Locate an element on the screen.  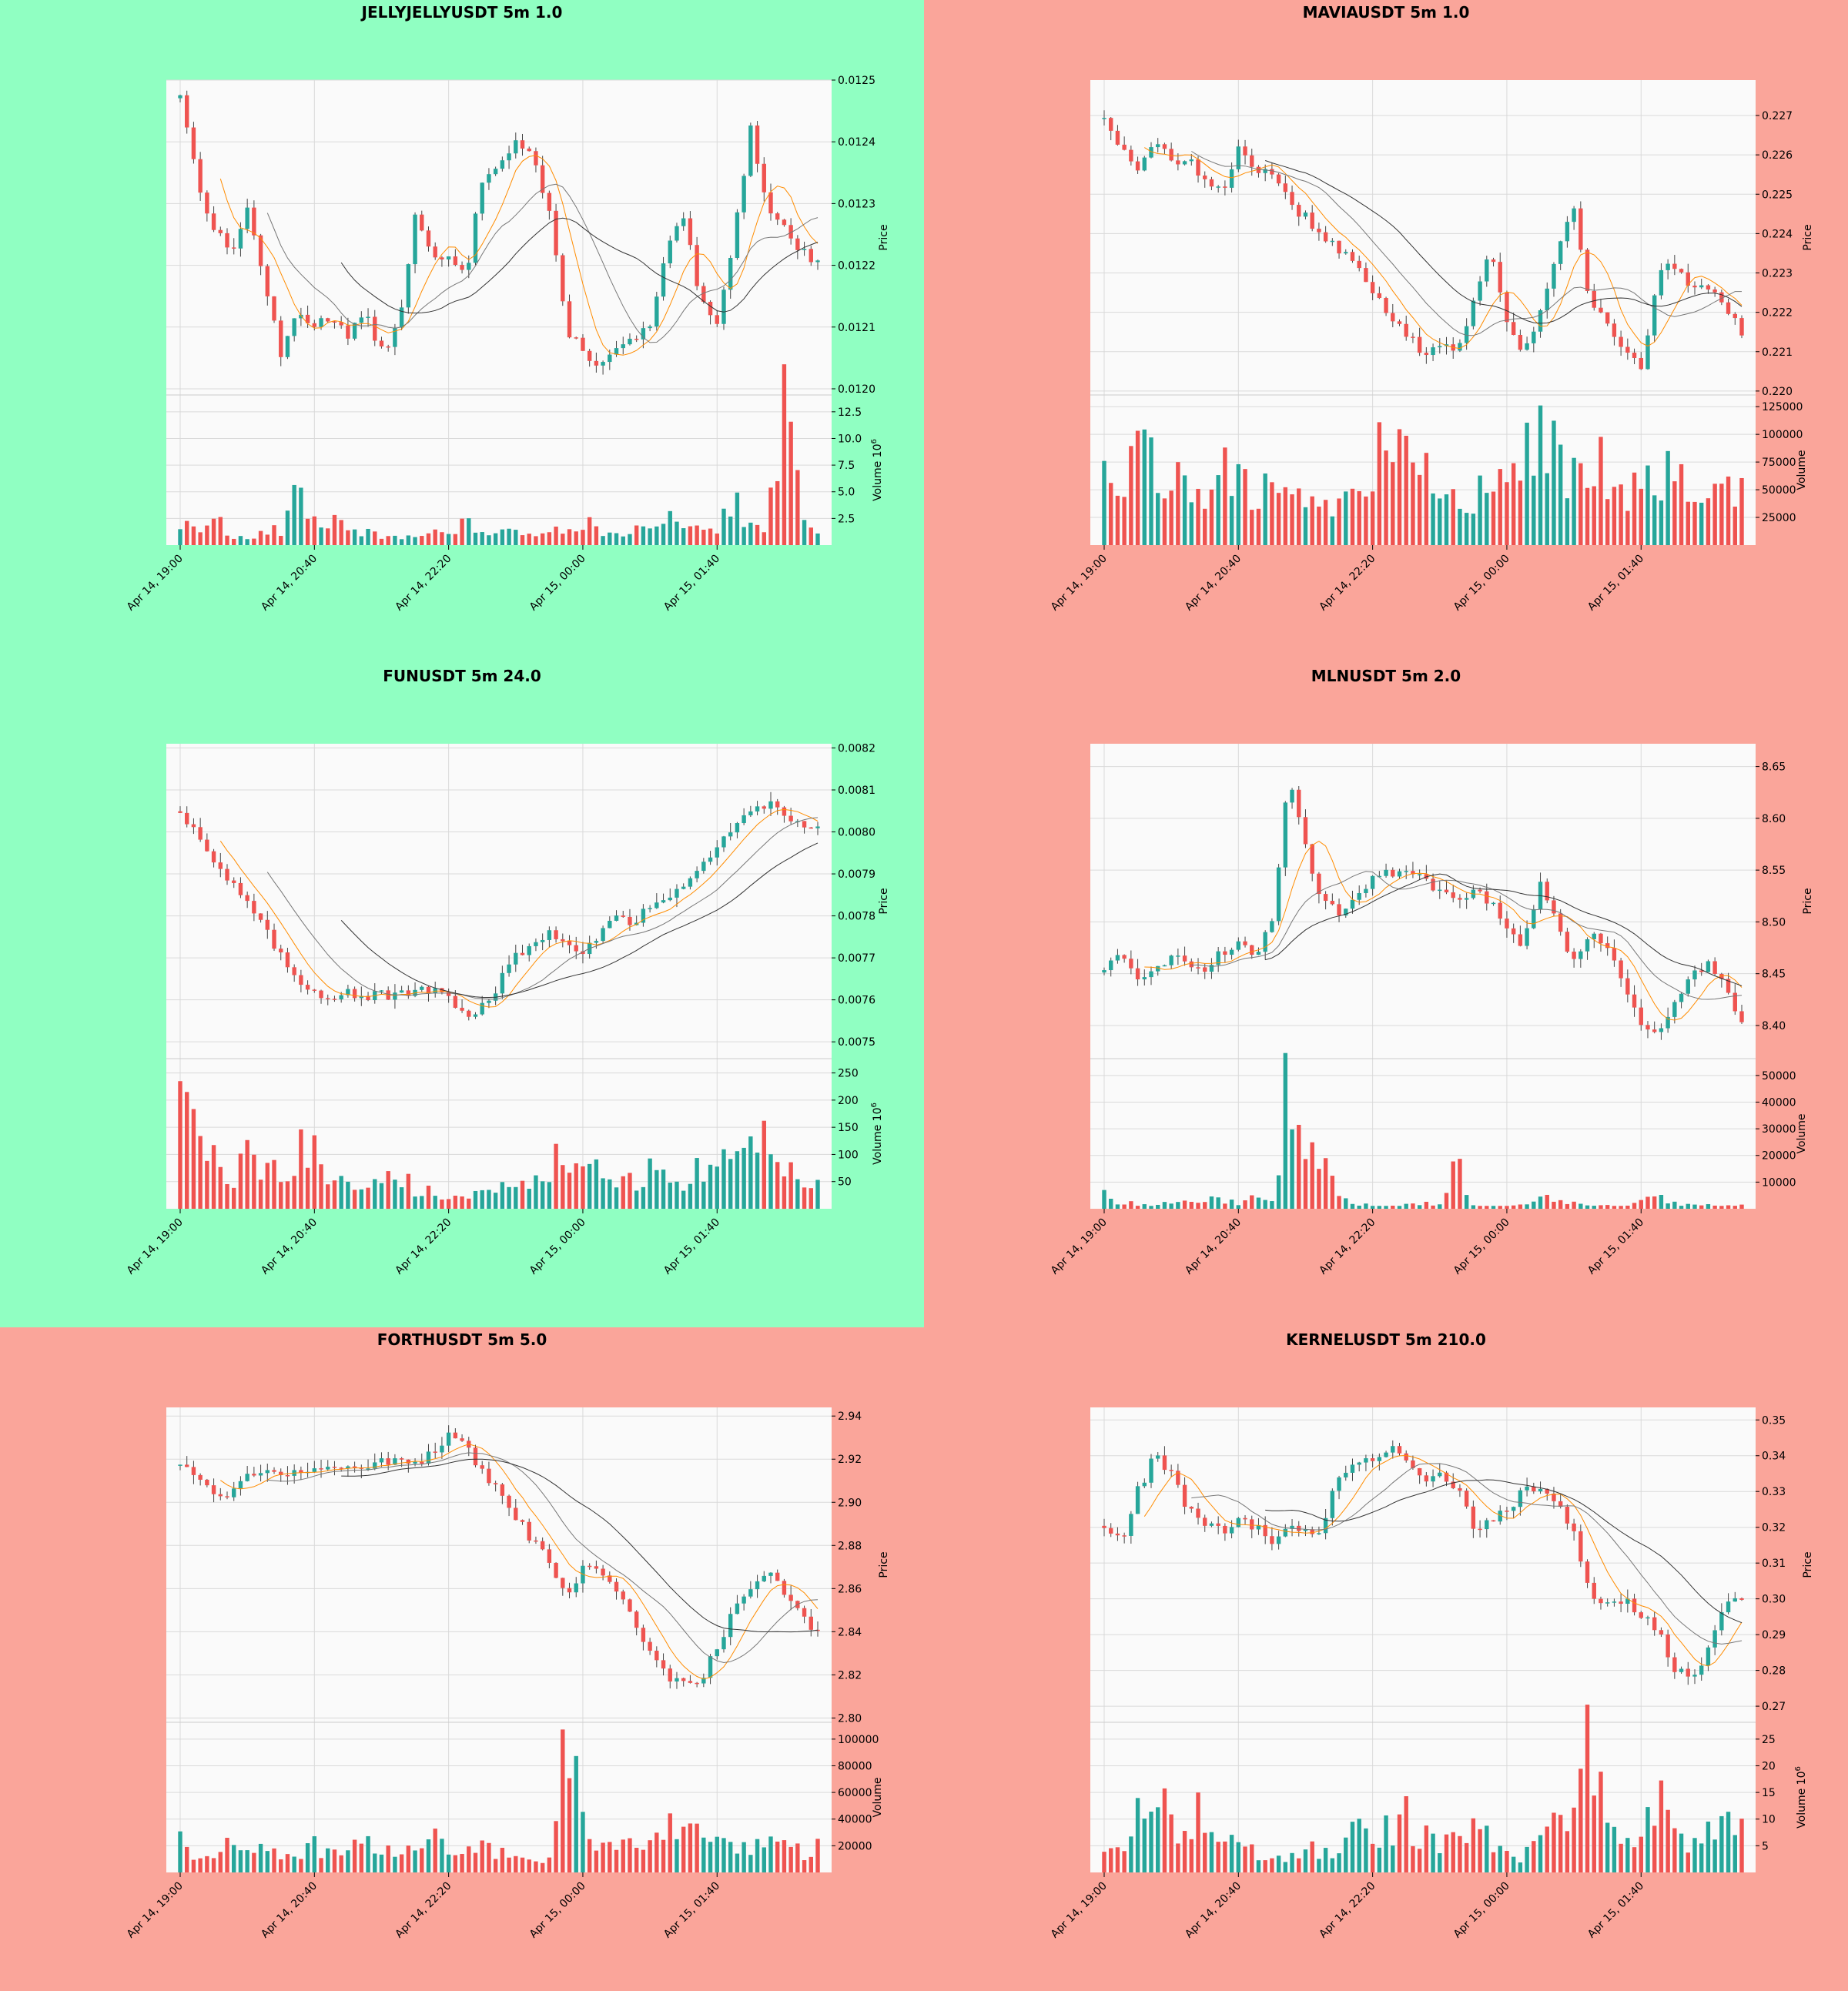
price-tick-label: 0.222 is located at coordinates (1777, 313).